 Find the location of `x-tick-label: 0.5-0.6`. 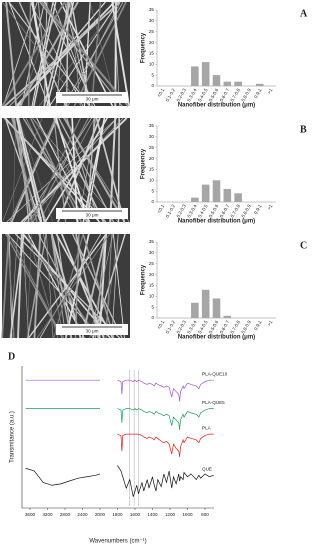

x-tick-label: 0.5-0.6 is located at coordinates (214, 210).